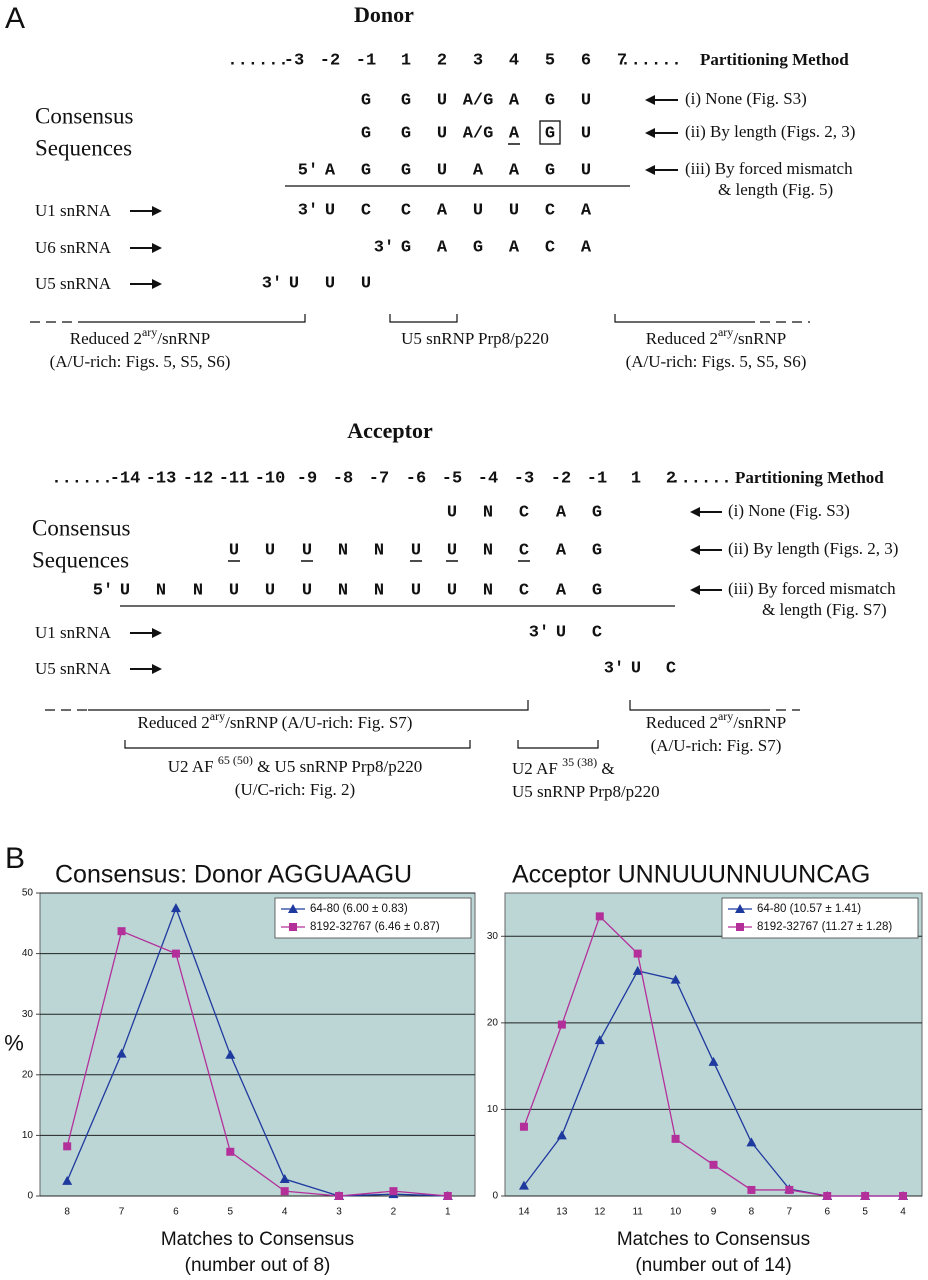 The width and height of the screenshot is (928, 1280). Describe the element at coordinates (106, 338) in the screenshot. I see `text-part: Reduced 2` at that location.